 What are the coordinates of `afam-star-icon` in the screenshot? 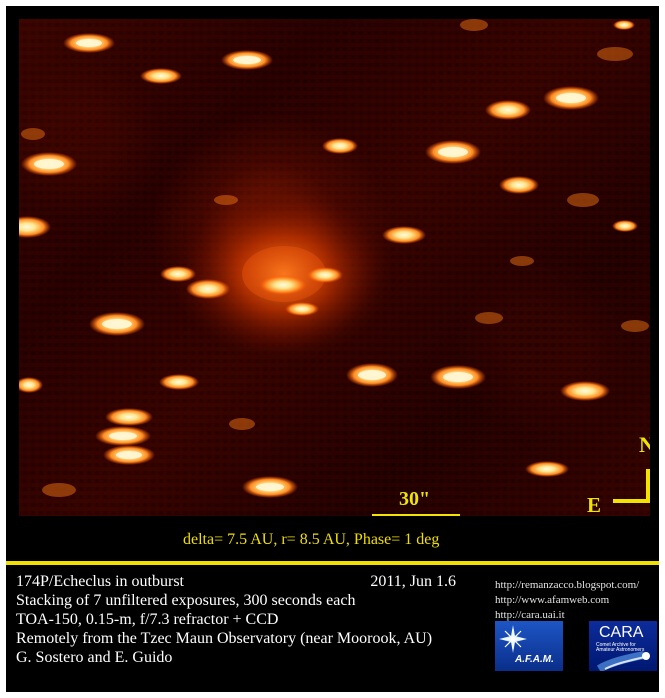 It's located at (513, 639).